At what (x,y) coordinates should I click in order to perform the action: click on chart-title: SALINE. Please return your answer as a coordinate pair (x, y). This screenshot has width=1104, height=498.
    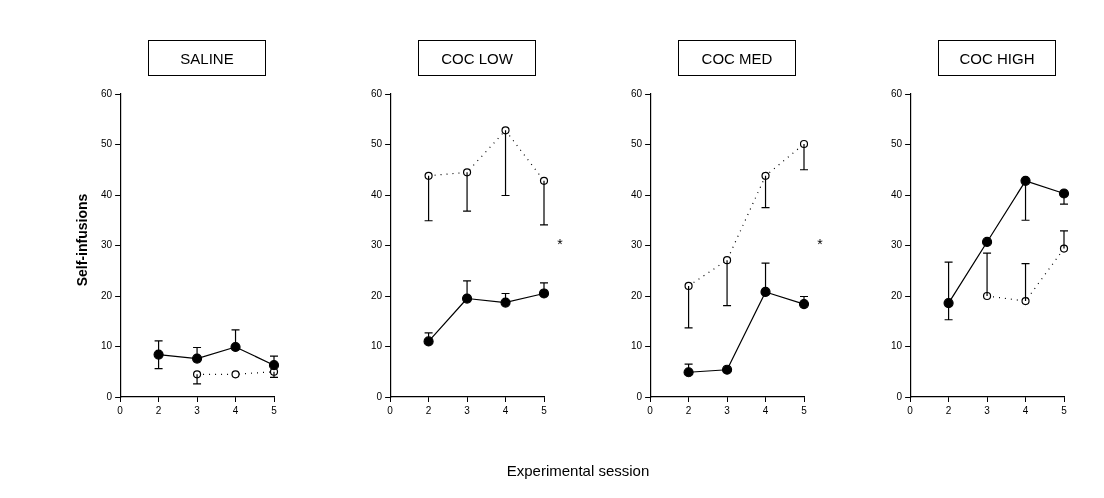
    Looking at the image, I should click on (207, 58).